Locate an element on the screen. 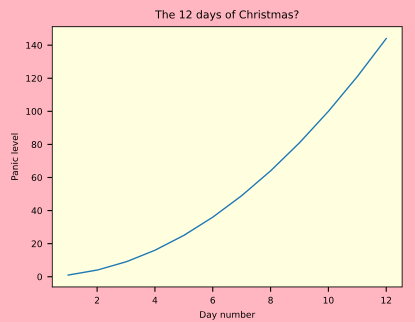 The width and height of the screenshot is (415, 322). x-tick-label: 6 is located at coordinates (213, 300).